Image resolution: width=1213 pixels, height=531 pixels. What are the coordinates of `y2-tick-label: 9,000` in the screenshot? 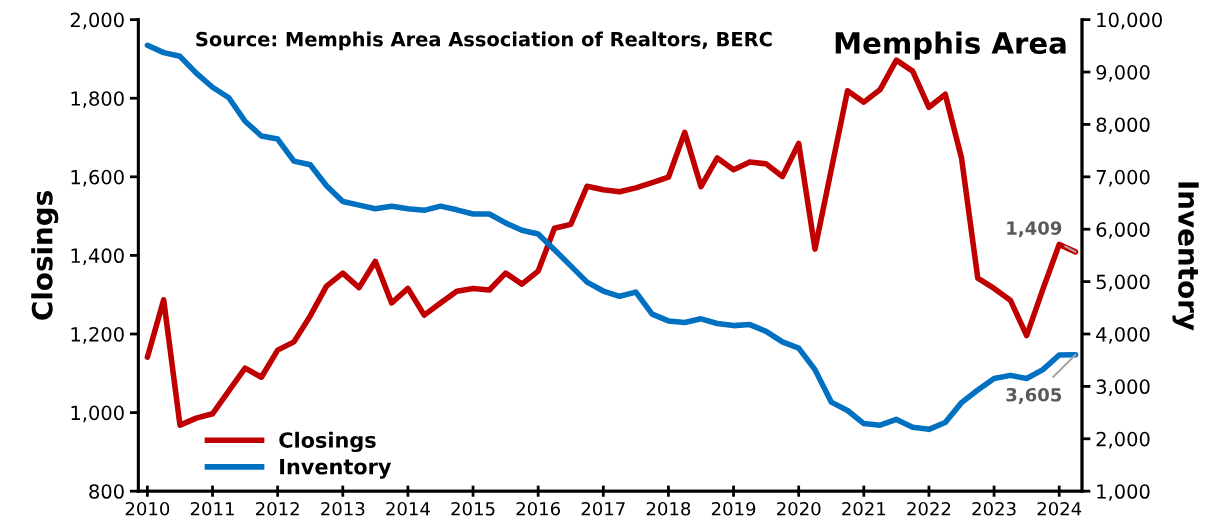 It's located at (1123, 73).